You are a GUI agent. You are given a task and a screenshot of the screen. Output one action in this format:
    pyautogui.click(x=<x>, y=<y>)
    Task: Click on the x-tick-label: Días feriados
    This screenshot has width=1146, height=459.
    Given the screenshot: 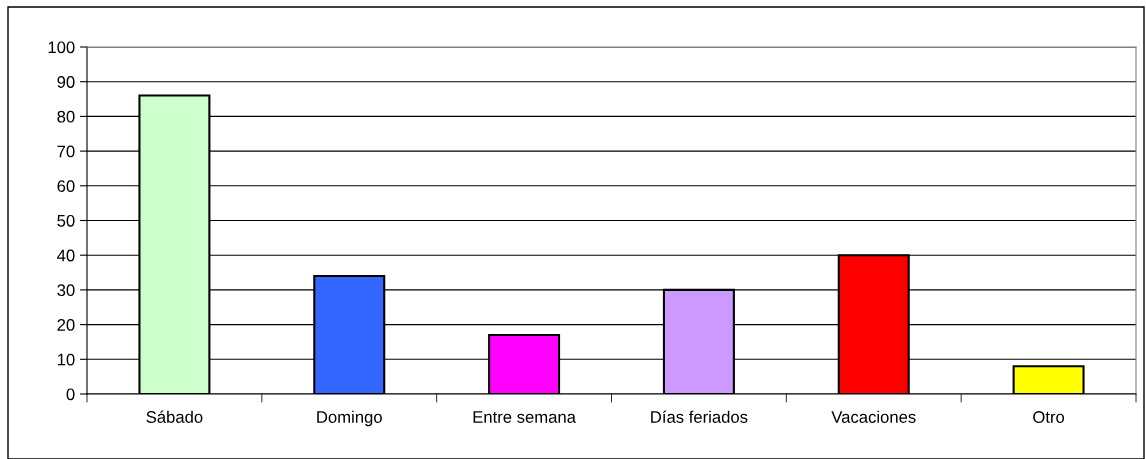 What is the action you would take?
    pyautogui.click(x=699, y=416)
    